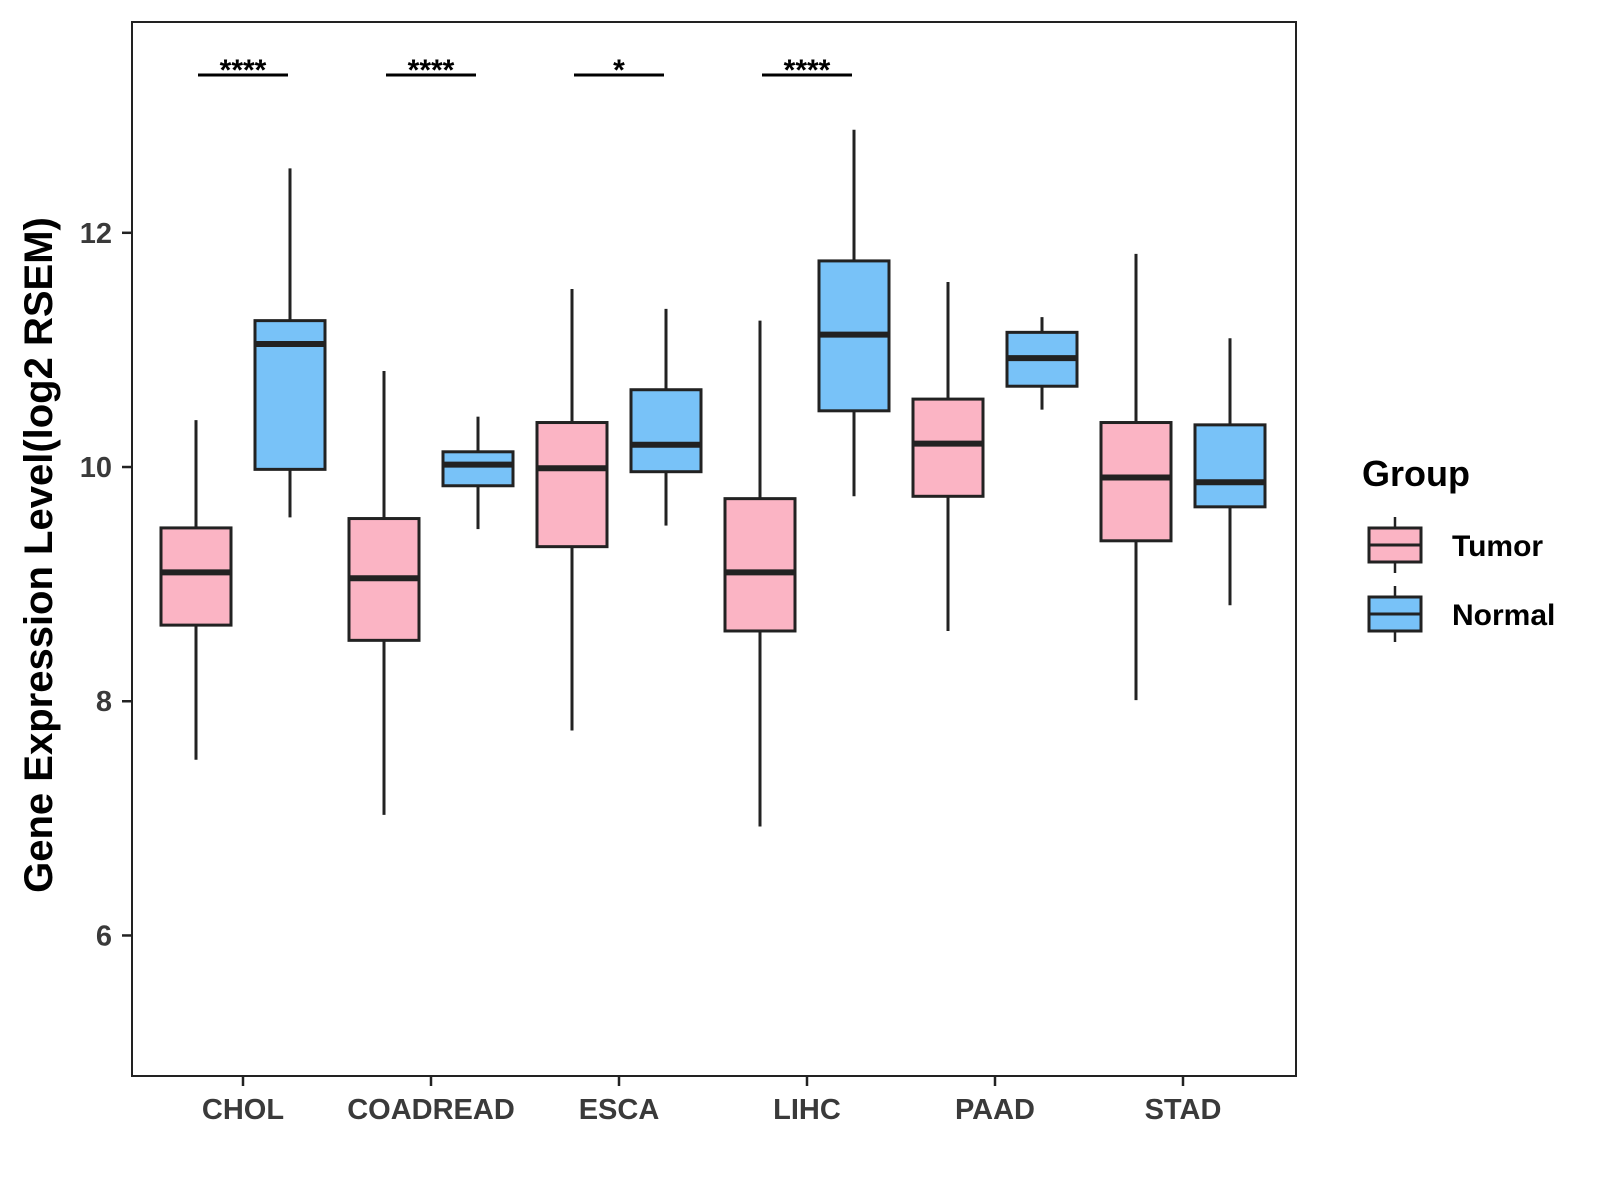 This screenshot has width=1600, height=1200. Describe the element at coordinates (619, 70) in the screenshot. I see `significance-label-esca: *` at that location.